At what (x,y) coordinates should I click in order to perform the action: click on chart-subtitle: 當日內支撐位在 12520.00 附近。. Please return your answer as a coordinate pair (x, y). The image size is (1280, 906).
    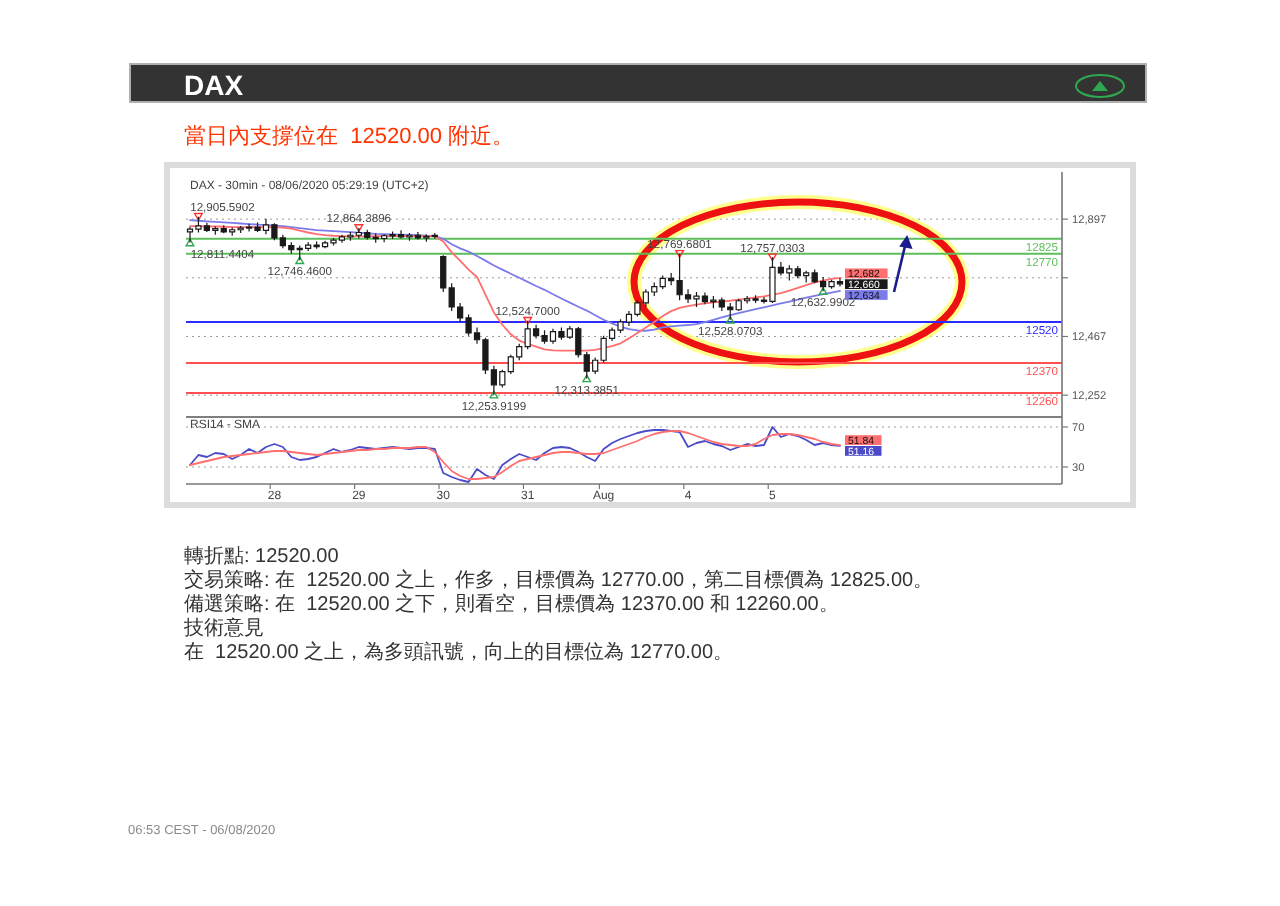
    Looking at the image, I should click on (349, 136).